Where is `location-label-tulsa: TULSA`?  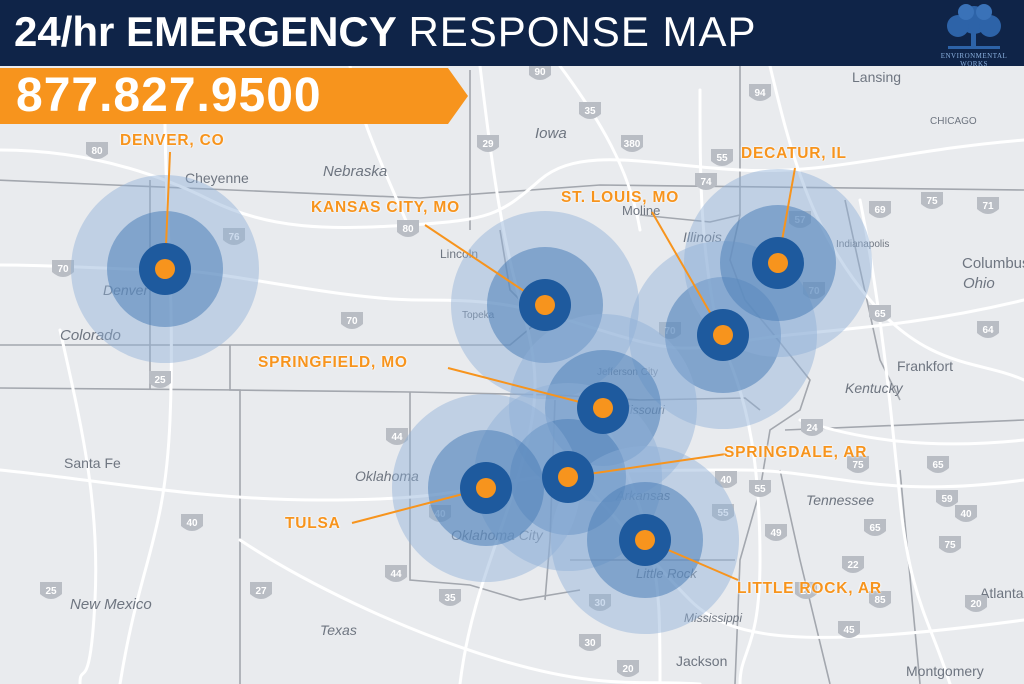 location-label-tulsa: TULSA is located at coordinates (313, 523).